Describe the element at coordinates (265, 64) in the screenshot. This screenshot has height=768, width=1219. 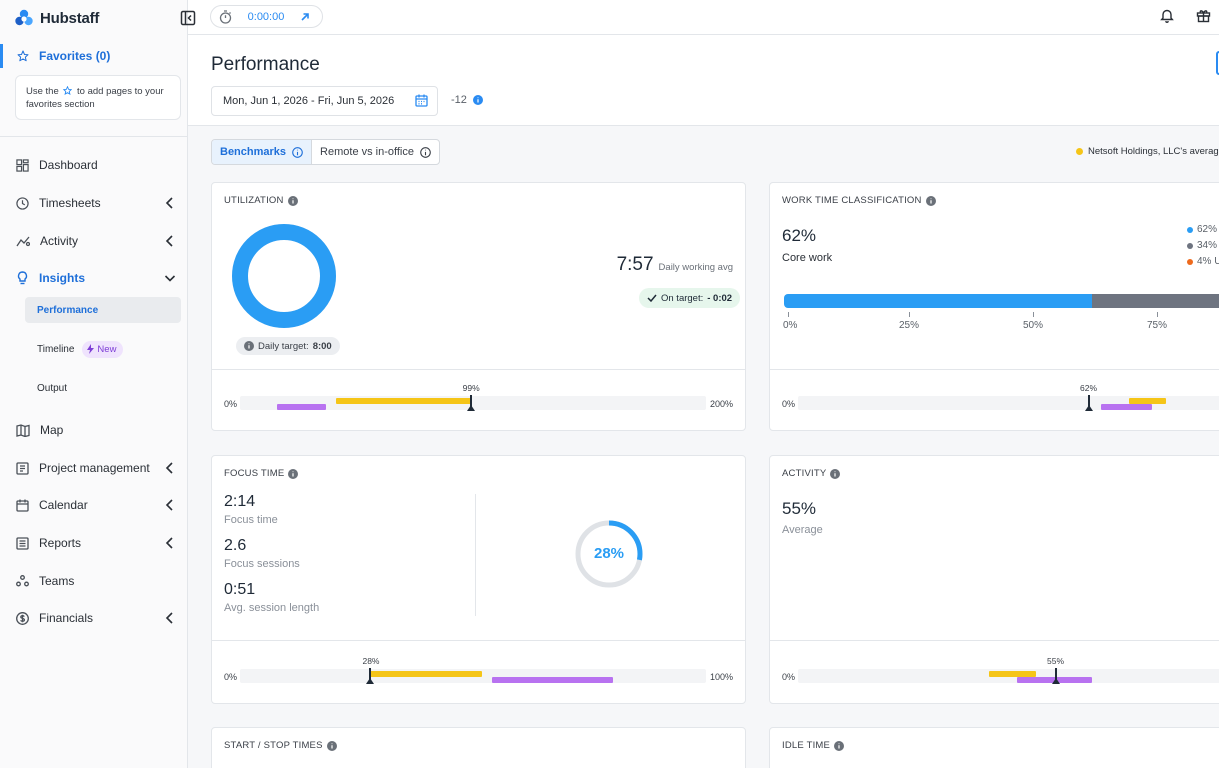
I see `page-title: Performance` at that location.